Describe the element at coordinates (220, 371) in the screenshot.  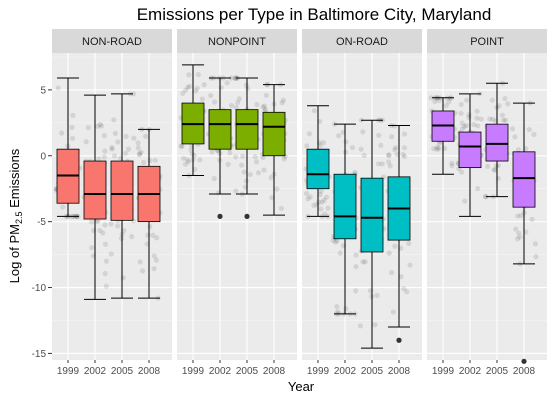
I see `x-tick-label: 2002` at that location.